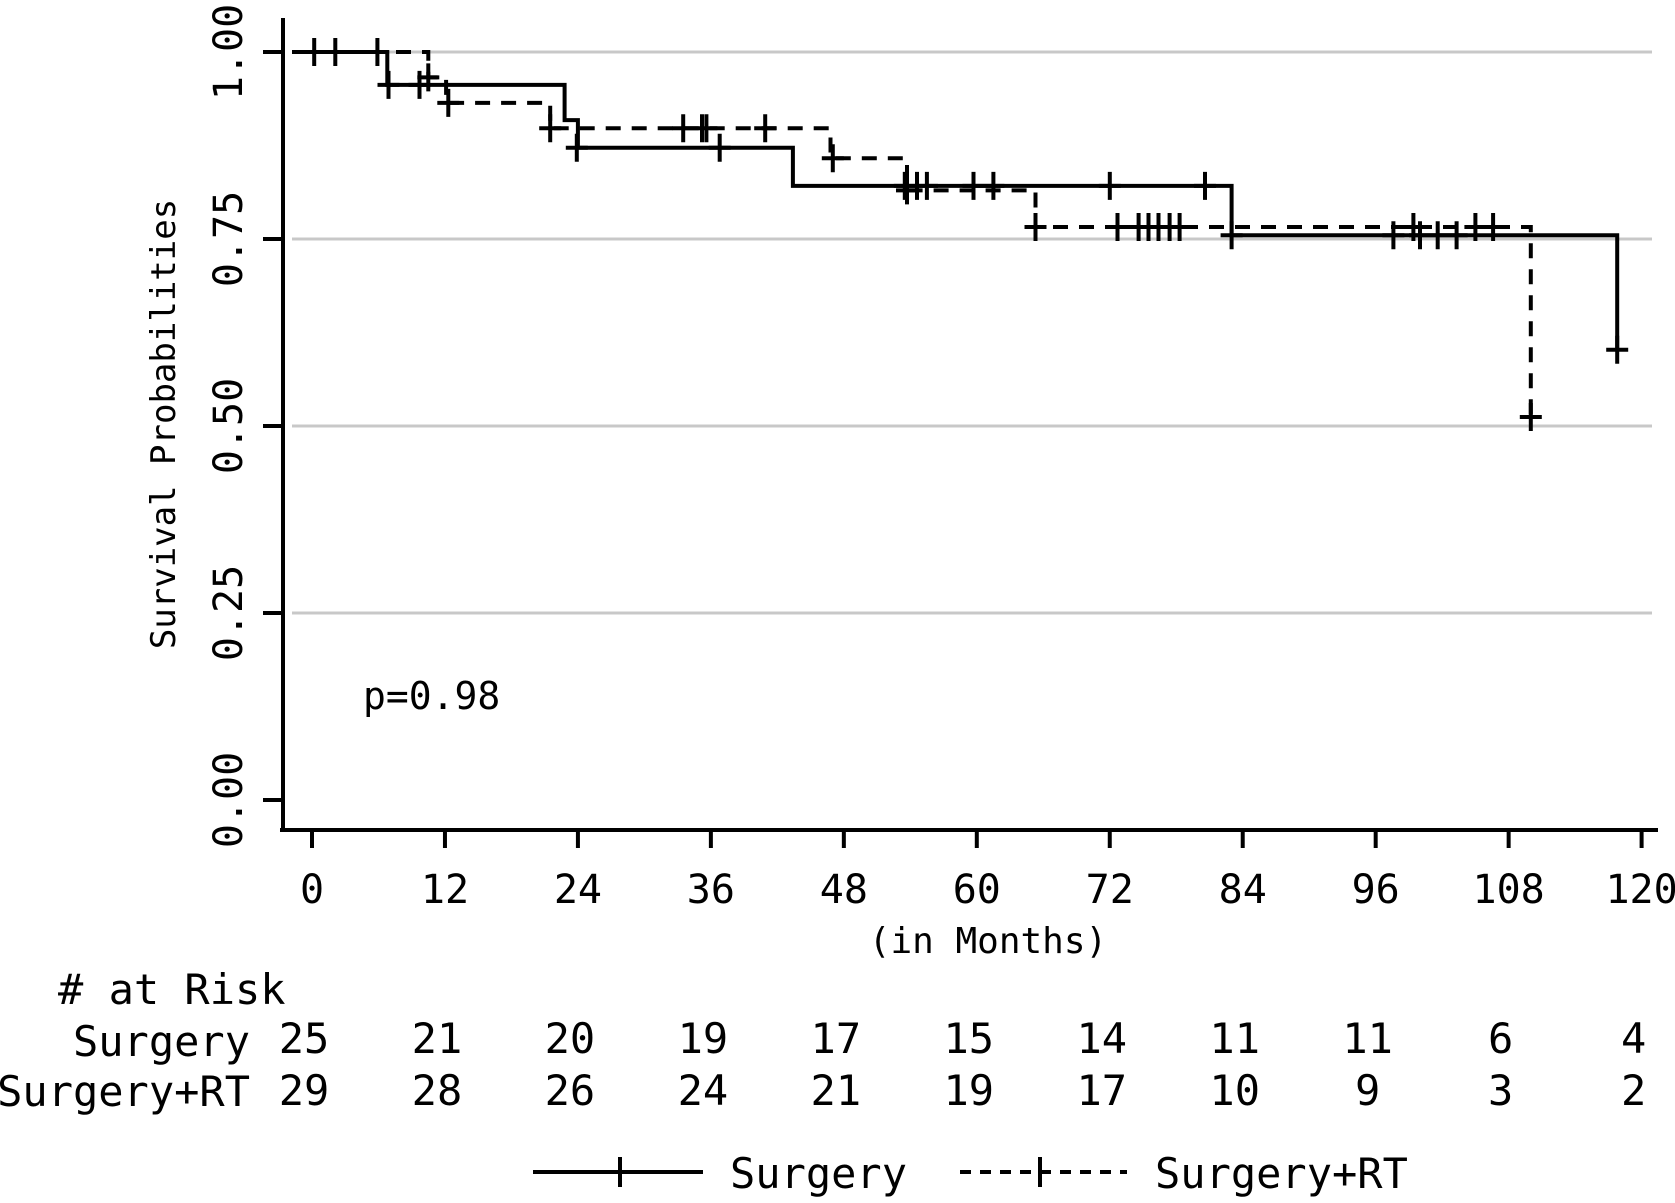 The image size is (1675, 1203). What do you see at coordinates (969, 1038) in the screenshot?
I see `risk-count: 15` at bounding box center [969, 1038].